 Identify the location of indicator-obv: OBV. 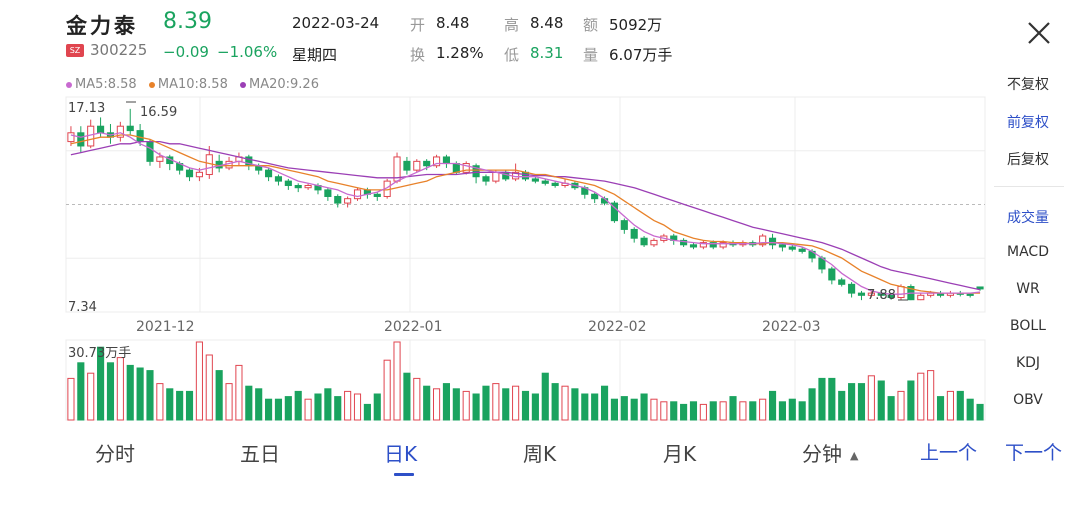
(1028, 400).